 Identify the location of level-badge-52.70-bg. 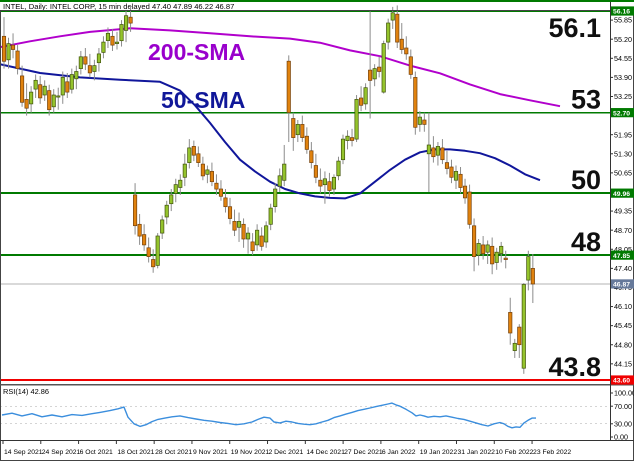
(622, 113).